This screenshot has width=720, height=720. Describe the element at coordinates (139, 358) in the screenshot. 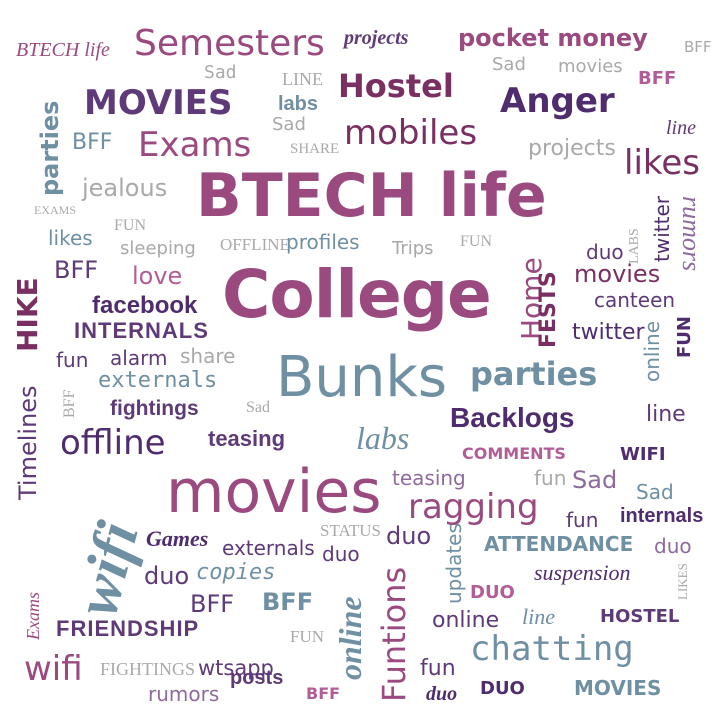

I see `word-alarm: alarm` at that location.